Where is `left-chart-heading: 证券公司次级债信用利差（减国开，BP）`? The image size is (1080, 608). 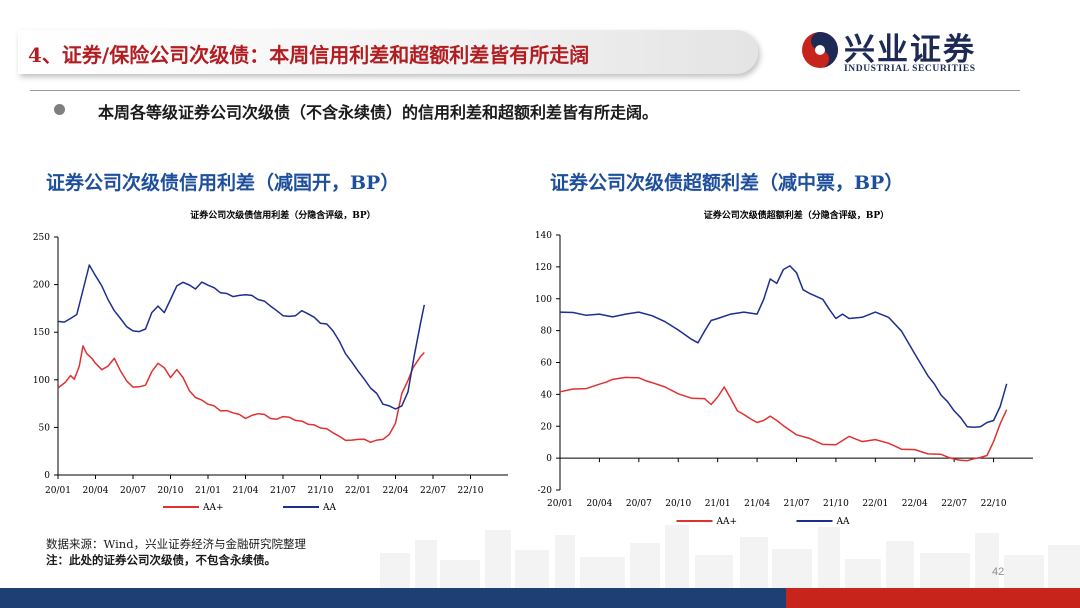
left-chart-heading: 证券公司次级债信用利差（减国开，BP） is located at coordinates (223, 183).